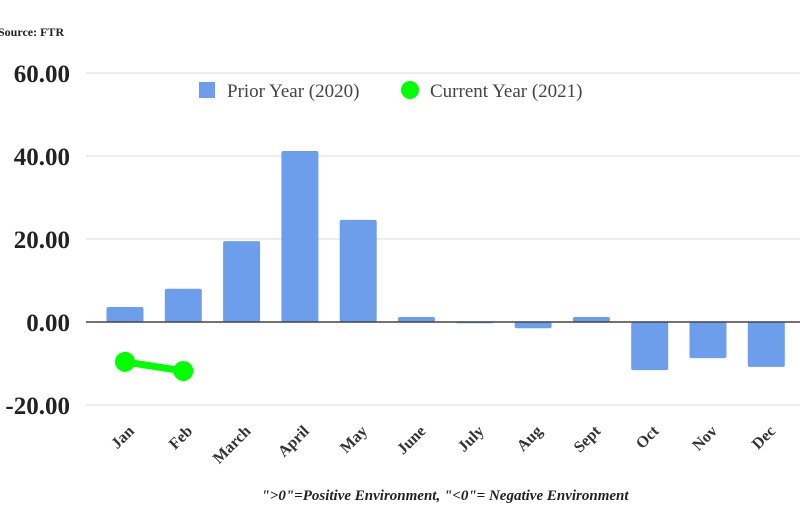 This screenshot has height=532, width=800. Describe the element at coordinates (533, 325) in the screenshot. I see `bar-aug` at that location.